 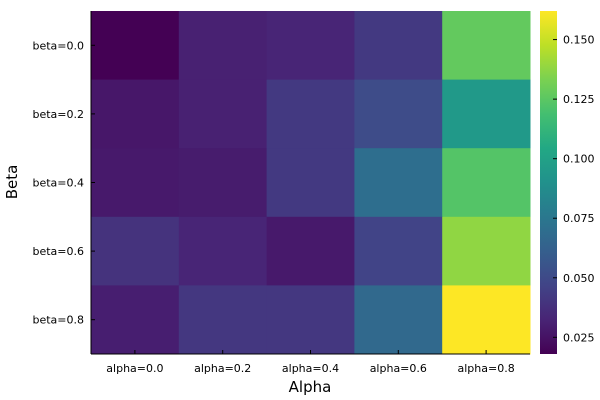 What do you see at coordinates (548, 182) in the screenshot?
I see `colorbar-gradient` at bounding box center [548, 182].